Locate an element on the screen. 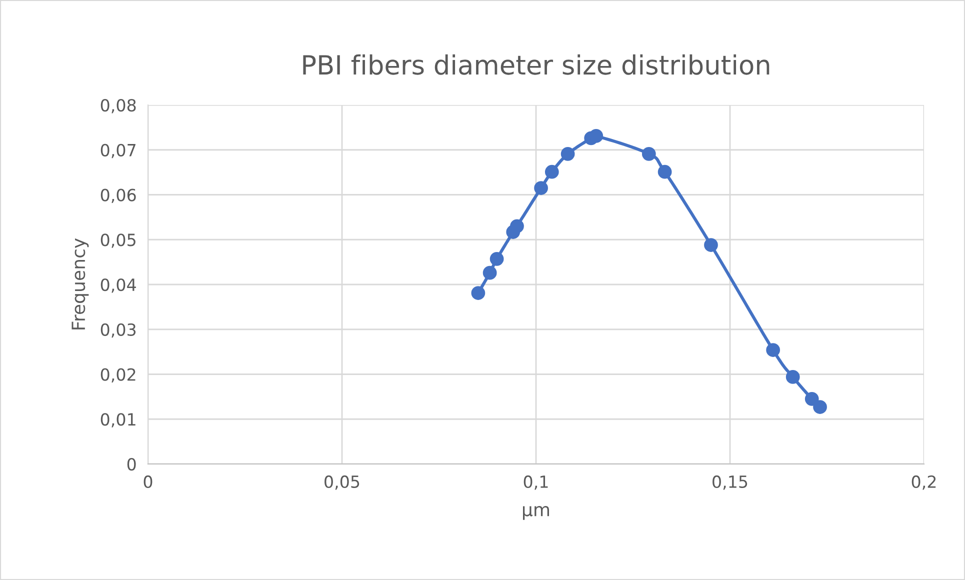 The image size is (965, 580). x-tick-label: 0,2 is located at coordinates (924, 482).